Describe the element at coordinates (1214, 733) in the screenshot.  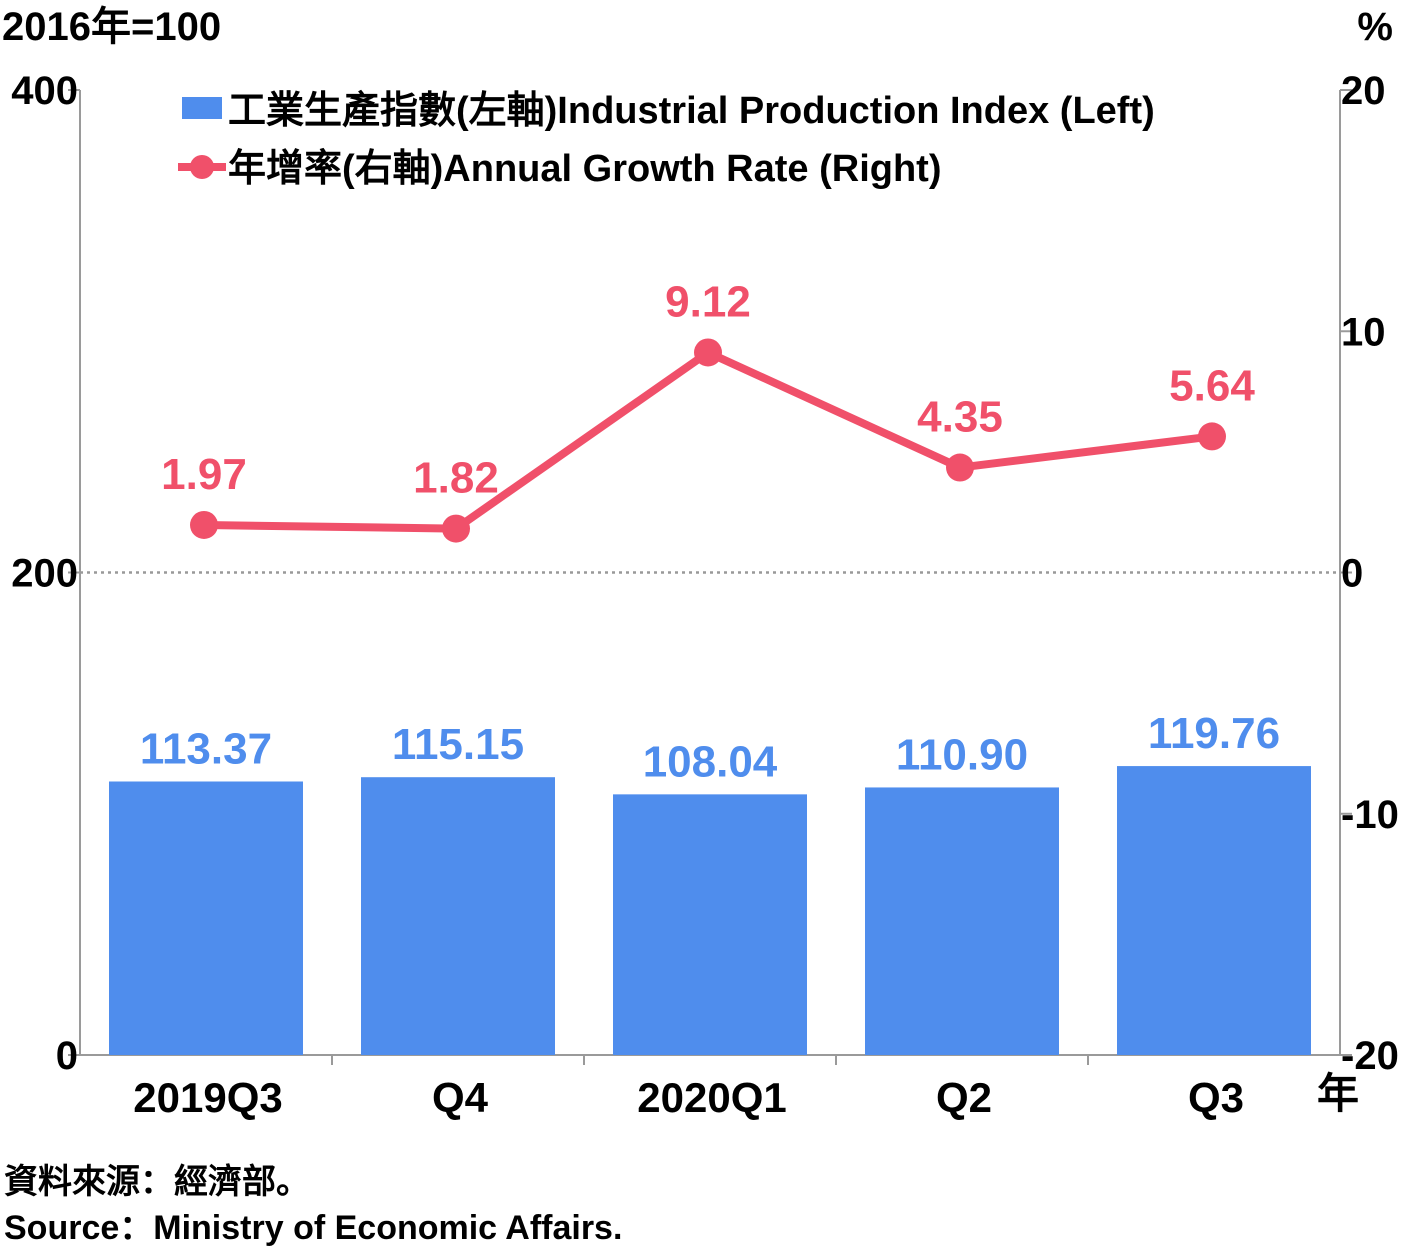
I see `bar-value-label: 119.76` at that location.